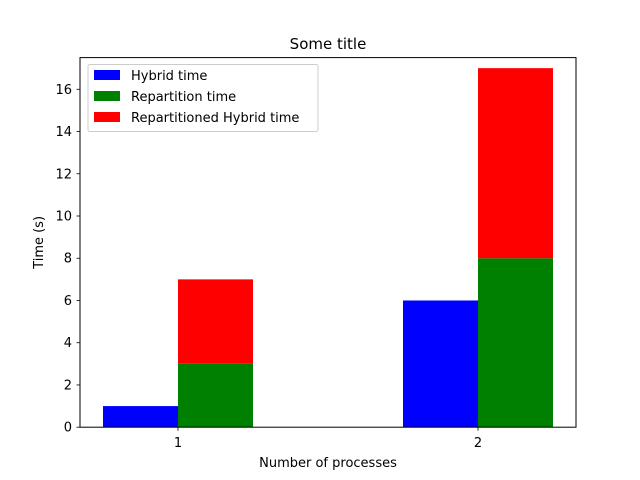  What do you see at coordinates (215, 118) in the screenshot?
I see `legend-label: Repartitioned Hybrid time` at bounding box center [215, 118].